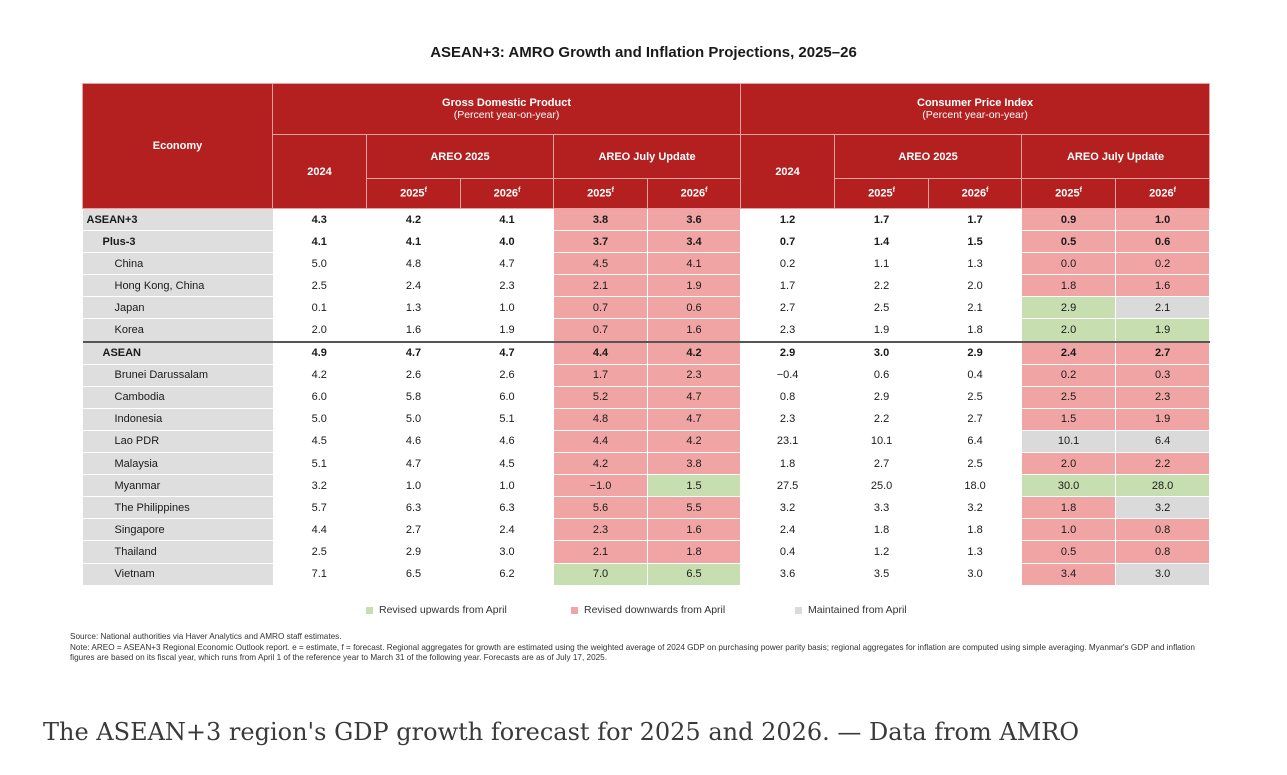  I want to click on value-cell: 4.8, so click(413, 264).